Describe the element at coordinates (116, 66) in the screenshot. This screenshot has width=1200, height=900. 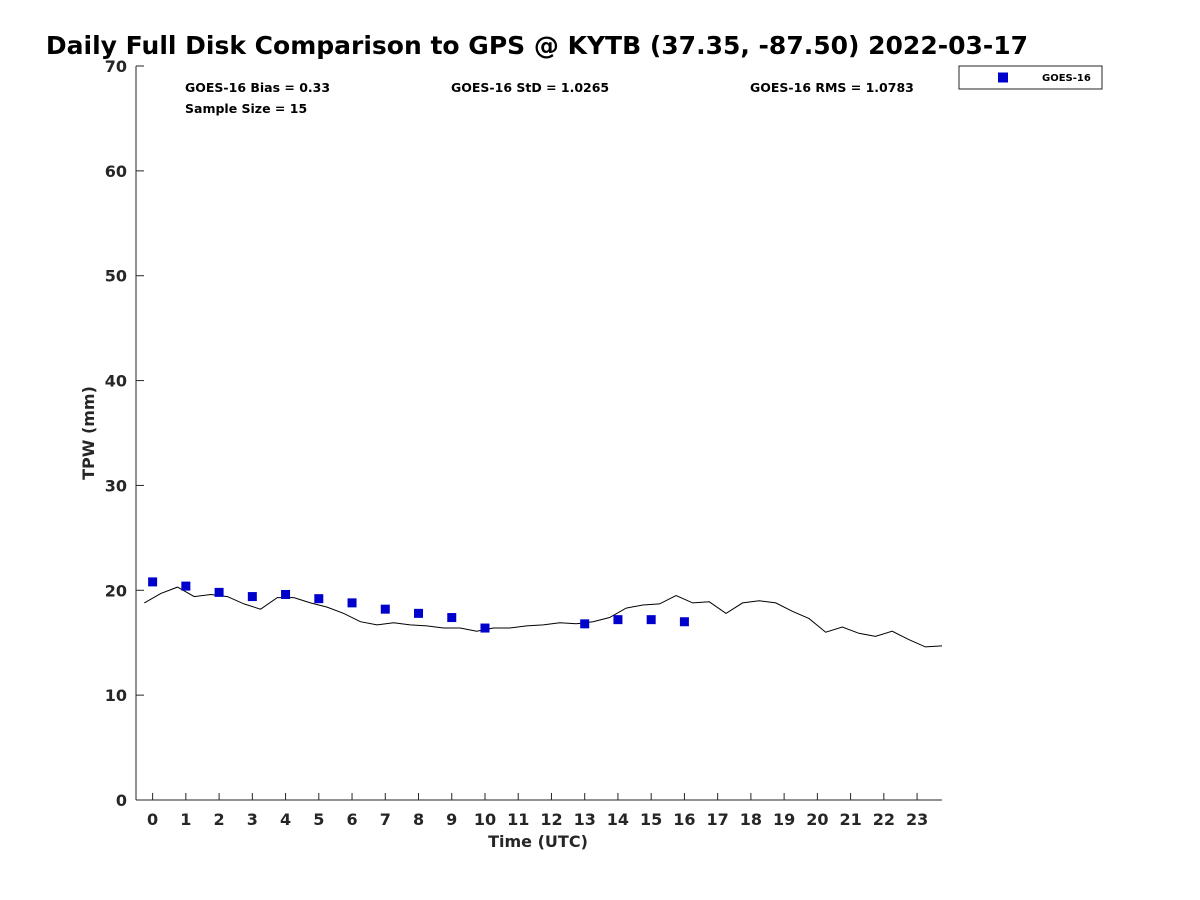
I see `y-tick-label: 70` at that location.